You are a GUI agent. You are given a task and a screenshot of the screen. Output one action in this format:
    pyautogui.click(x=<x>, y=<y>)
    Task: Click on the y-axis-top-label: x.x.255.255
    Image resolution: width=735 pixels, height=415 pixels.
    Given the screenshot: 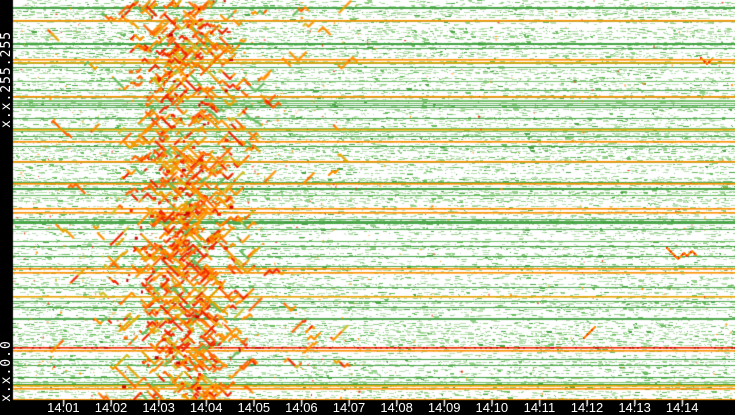 What is the action you would take?
    pyautogui.click(x=7, y=79)
    